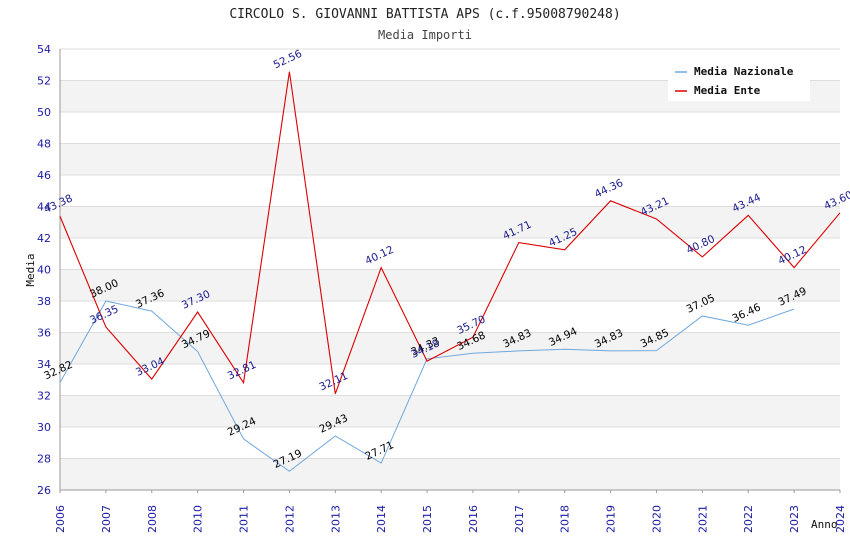  Describe the element at coordinates (44, 175) in the screenshot. I see `y-tick-label: 46` at that location.